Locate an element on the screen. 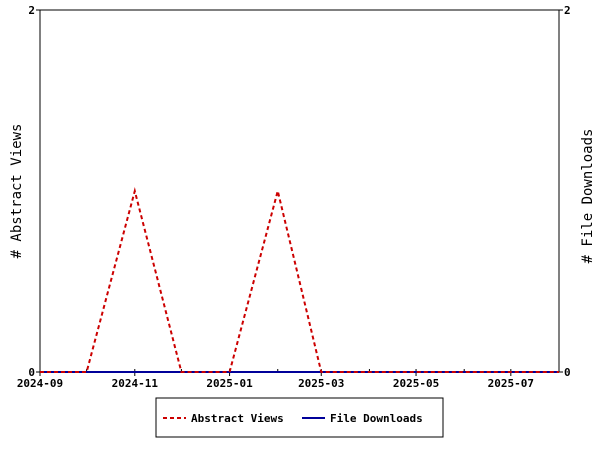  y-left-tick-label: 0 is located at coordinates (31, 372).